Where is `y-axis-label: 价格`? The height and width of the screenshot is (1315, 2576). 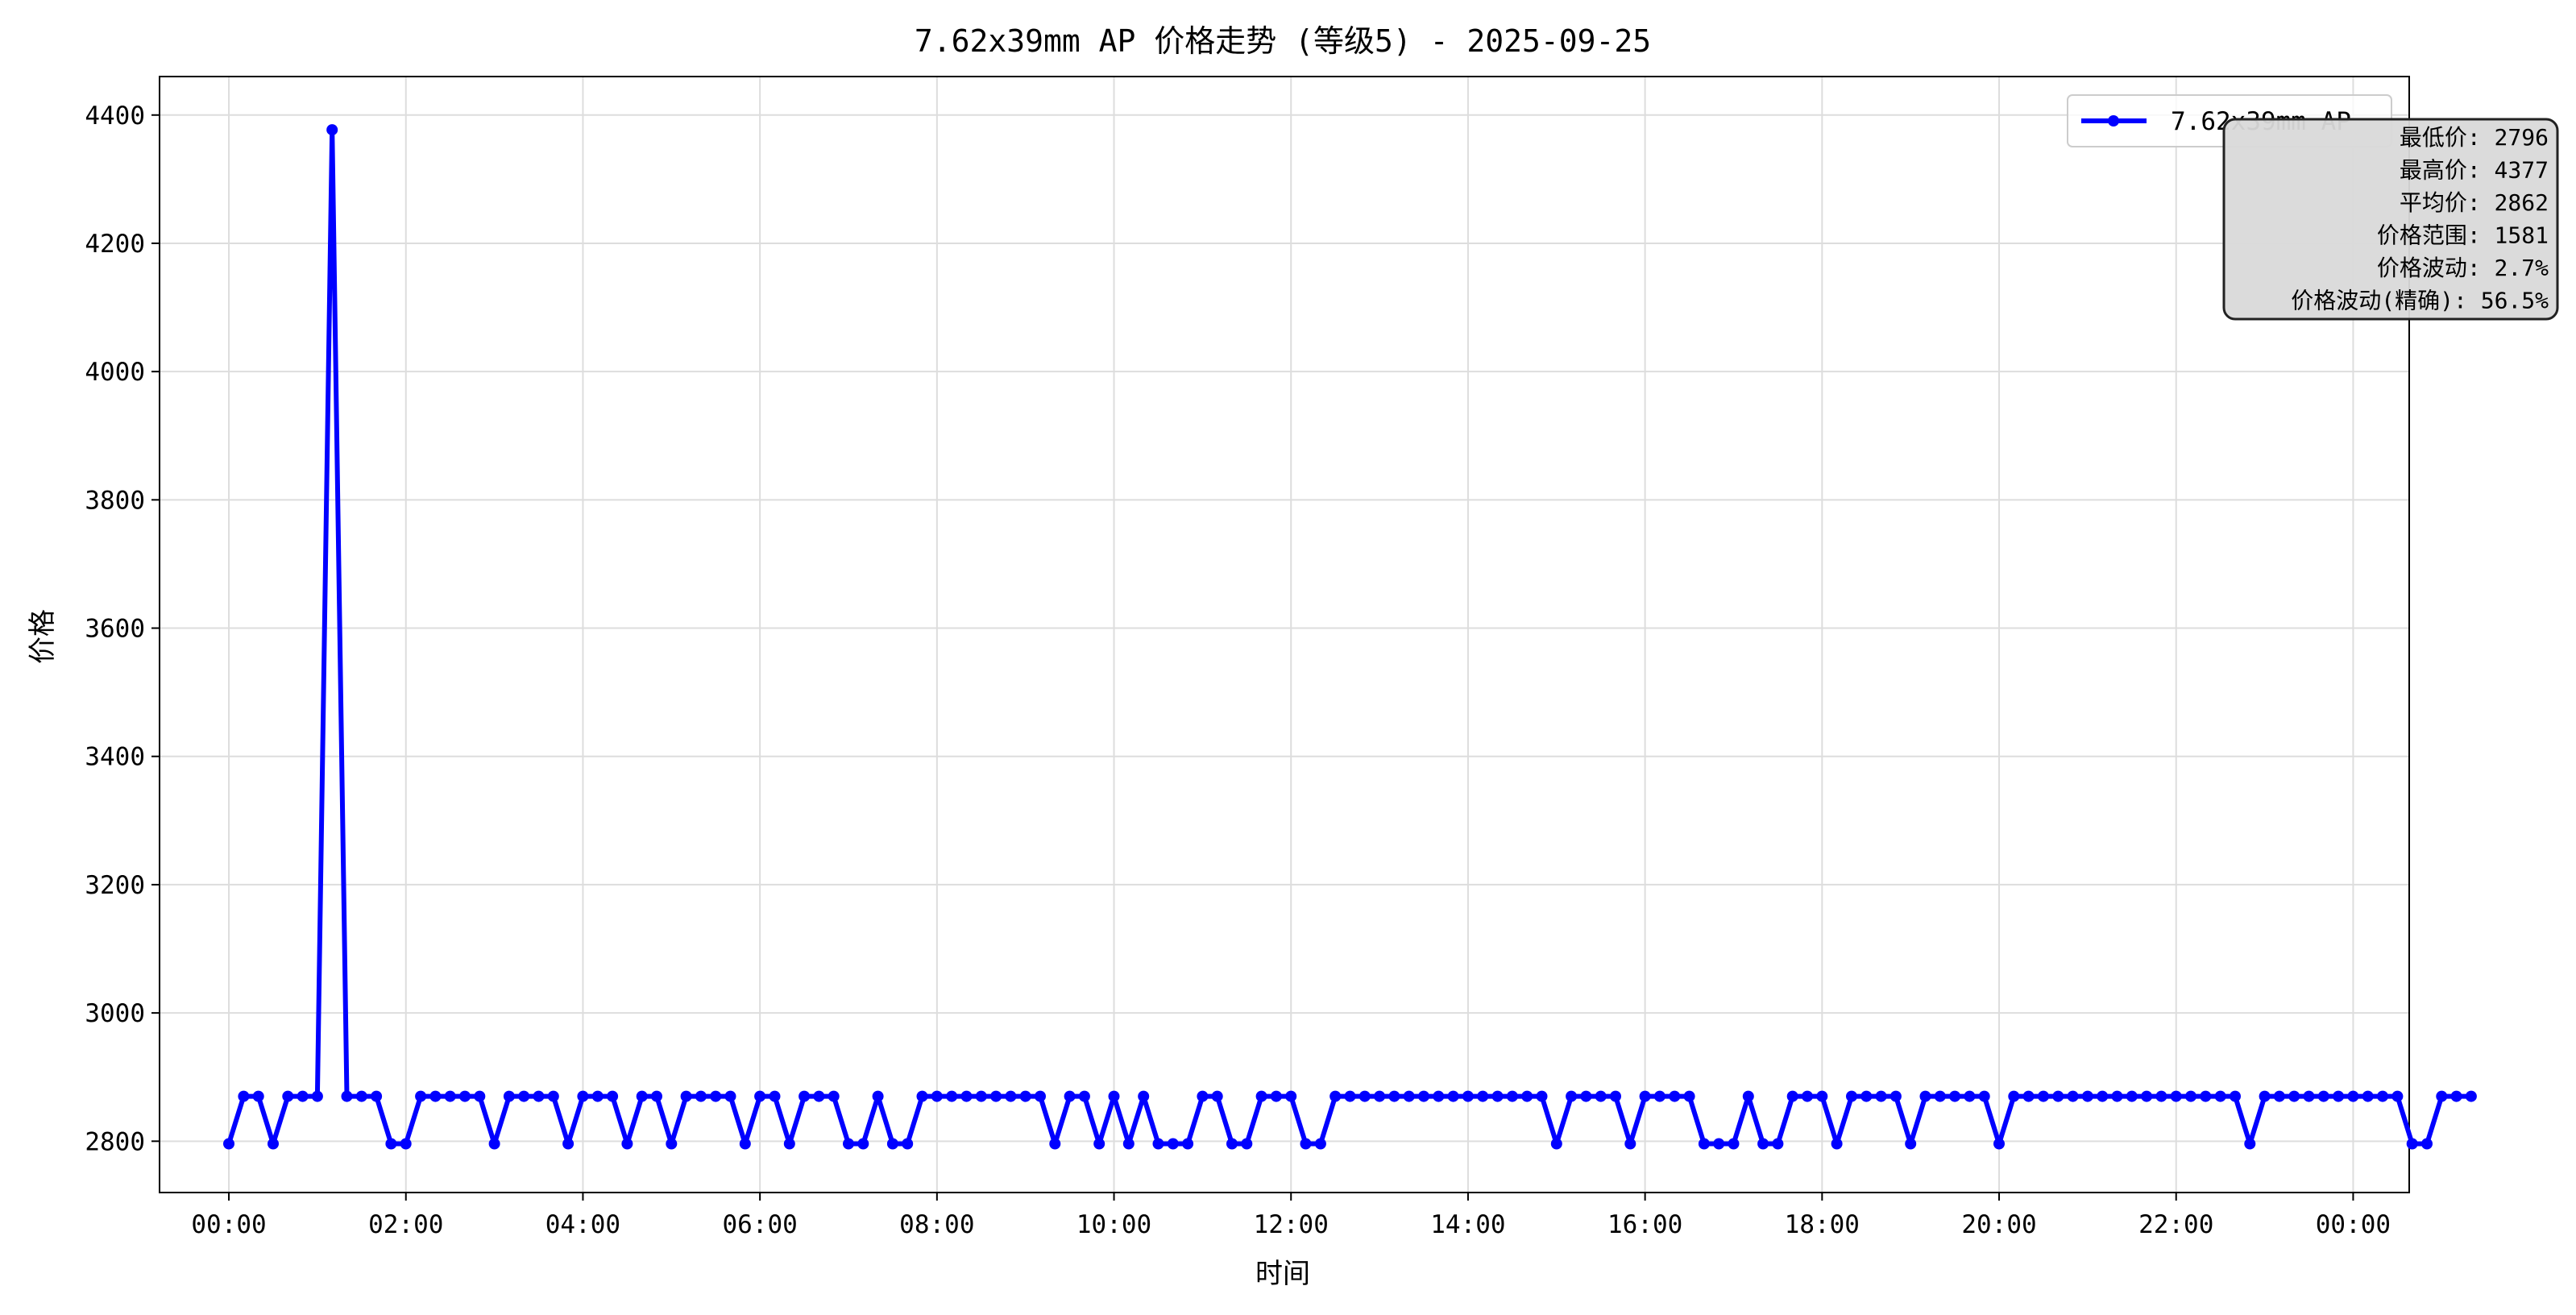
y-axis-label: 价格 is located at coordinates (43, 636).